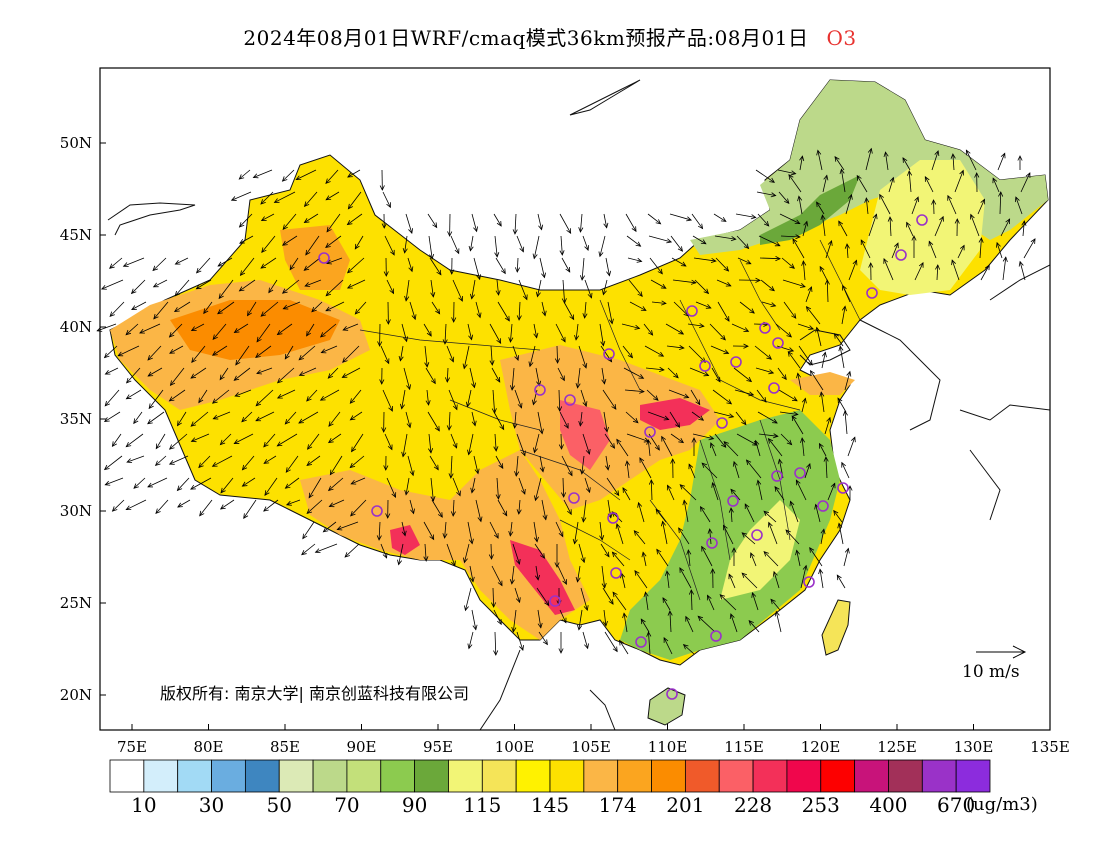 This screenshot has width=1100, height=850. Describe the element at coordinates (905, 776) in the screenshot. I see `colorbar-swatch` at that location.